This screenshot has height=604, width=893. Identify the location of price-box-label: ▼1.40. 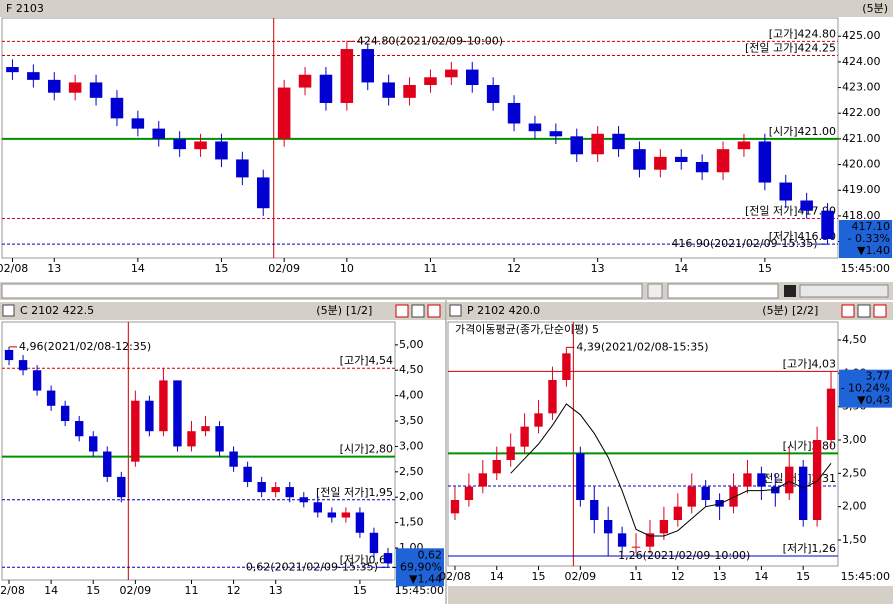
(873, 250).